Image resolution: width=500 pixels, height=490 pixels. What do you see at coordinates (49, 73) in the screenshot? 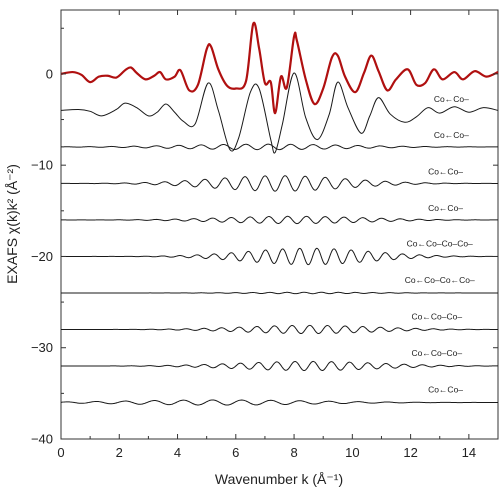
I see `y-tick-label: 0` at bounding box center [49, 73].